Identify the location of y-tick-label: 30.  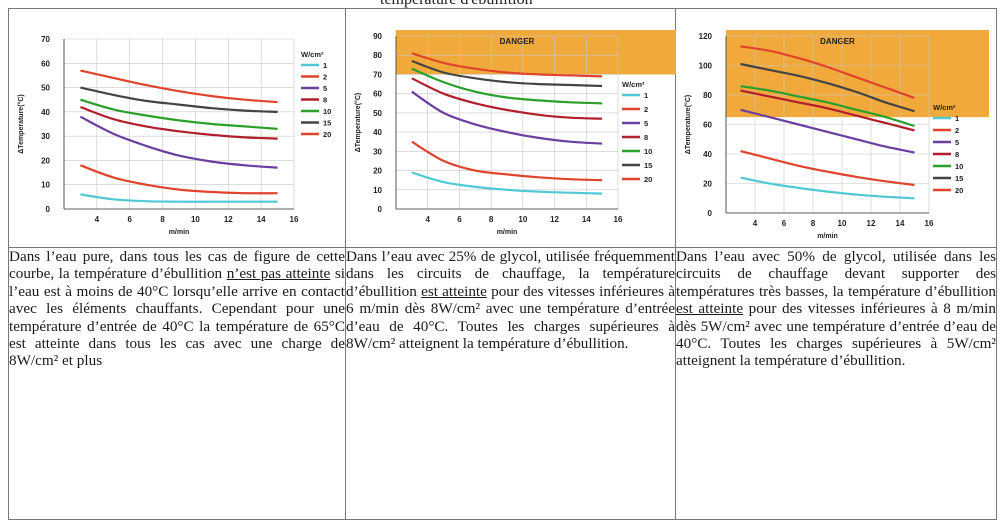
(45, 136).